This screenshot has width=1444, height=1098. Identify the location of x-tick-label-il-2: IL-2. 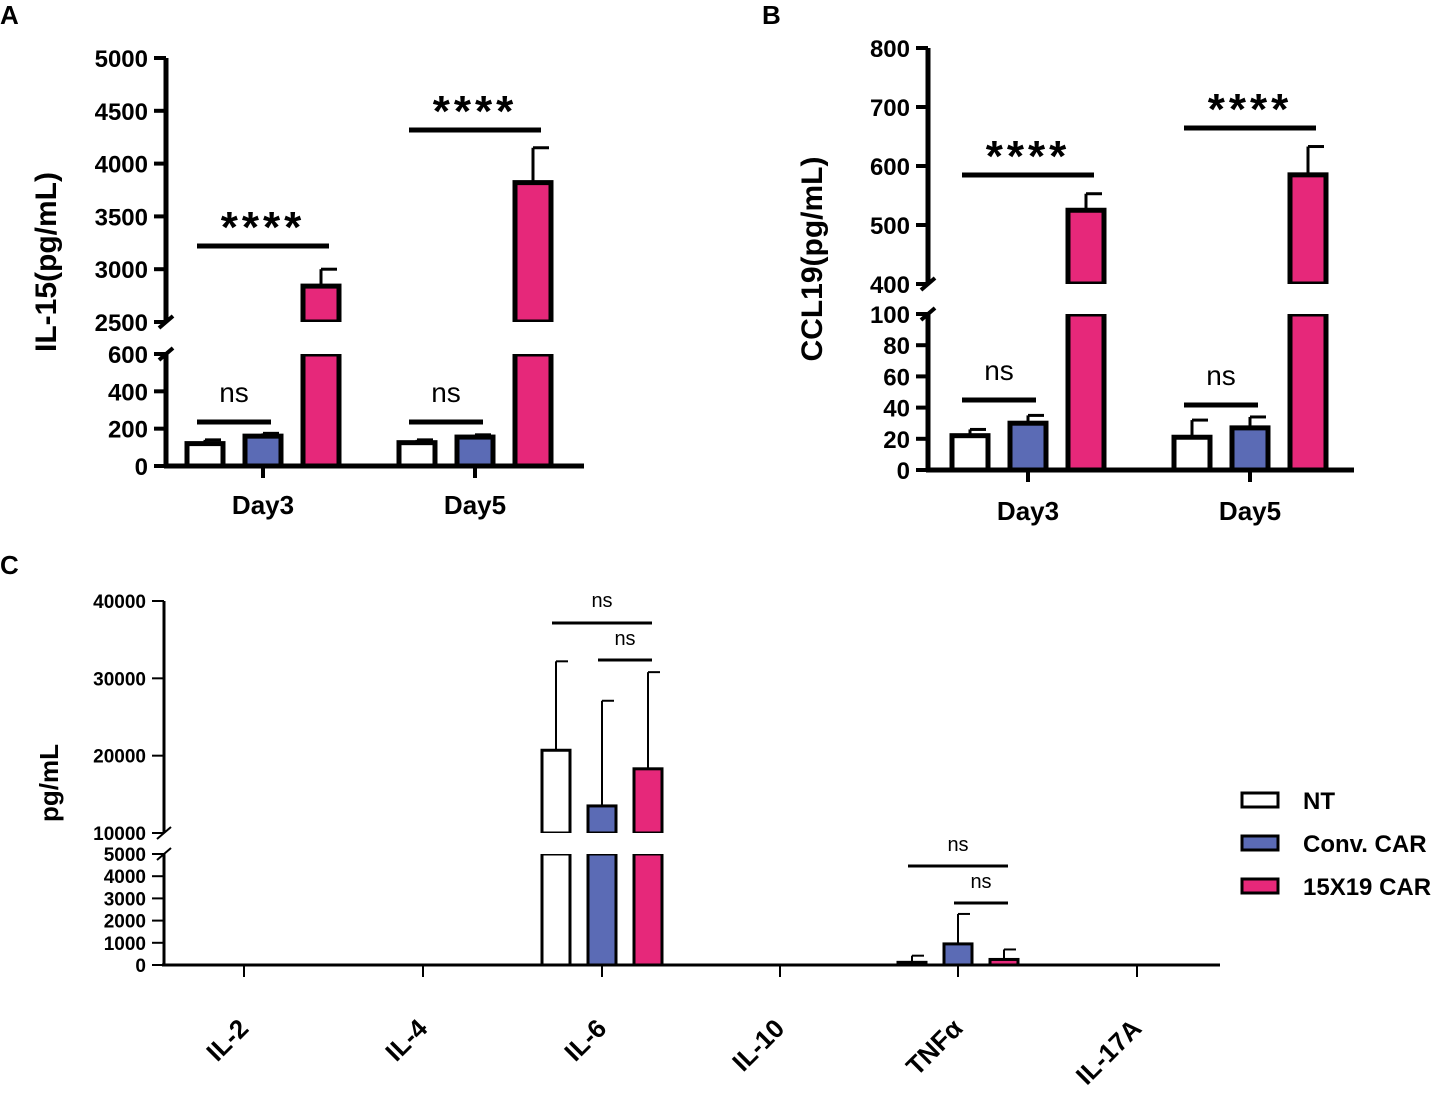
(227, 1040).